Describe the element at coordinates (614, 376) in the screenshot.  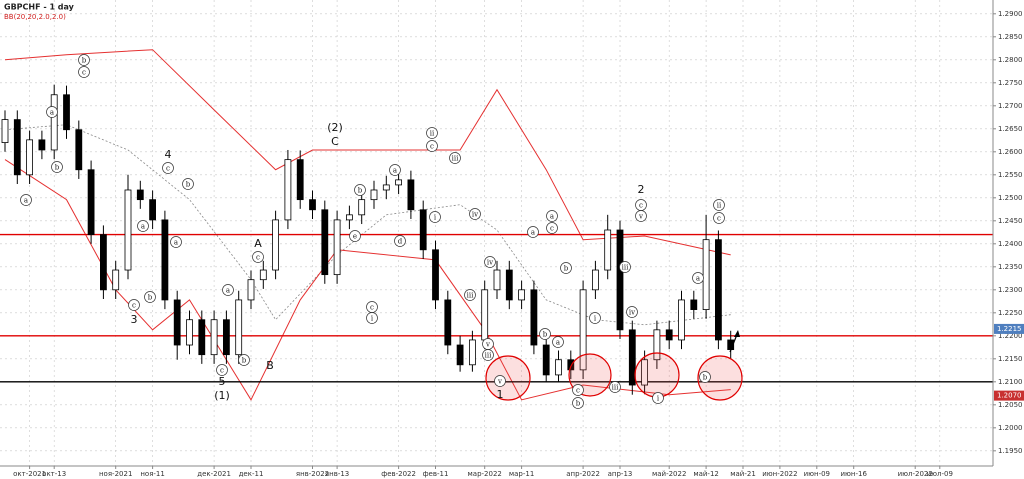
I see `highlight-circles` at that location.